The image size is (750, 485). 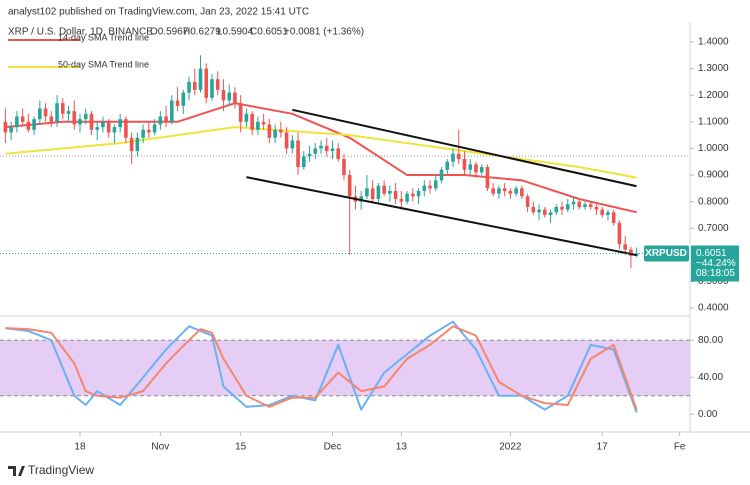 What do you see at coordinates (402, 447) in the screenshot?
I see `x-tick-label: 13` at bounding box center [402, 447].